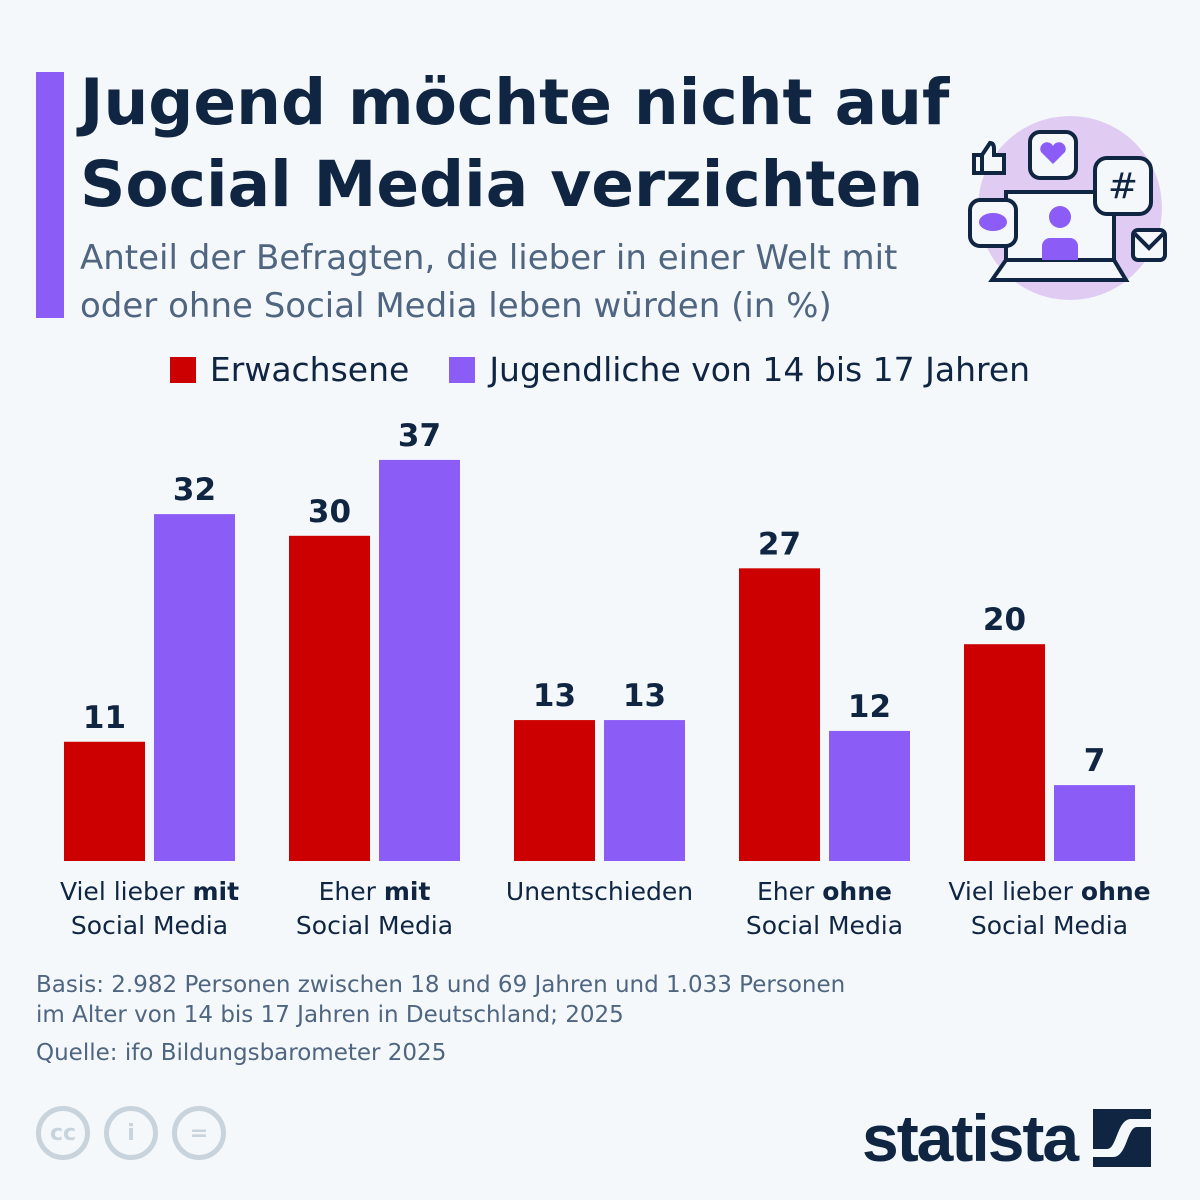 This screenshot has width=1200, height=1200. Describe the element at coordinates (1004, 620) in the screenshot. I see `data-label: 20` at that location.